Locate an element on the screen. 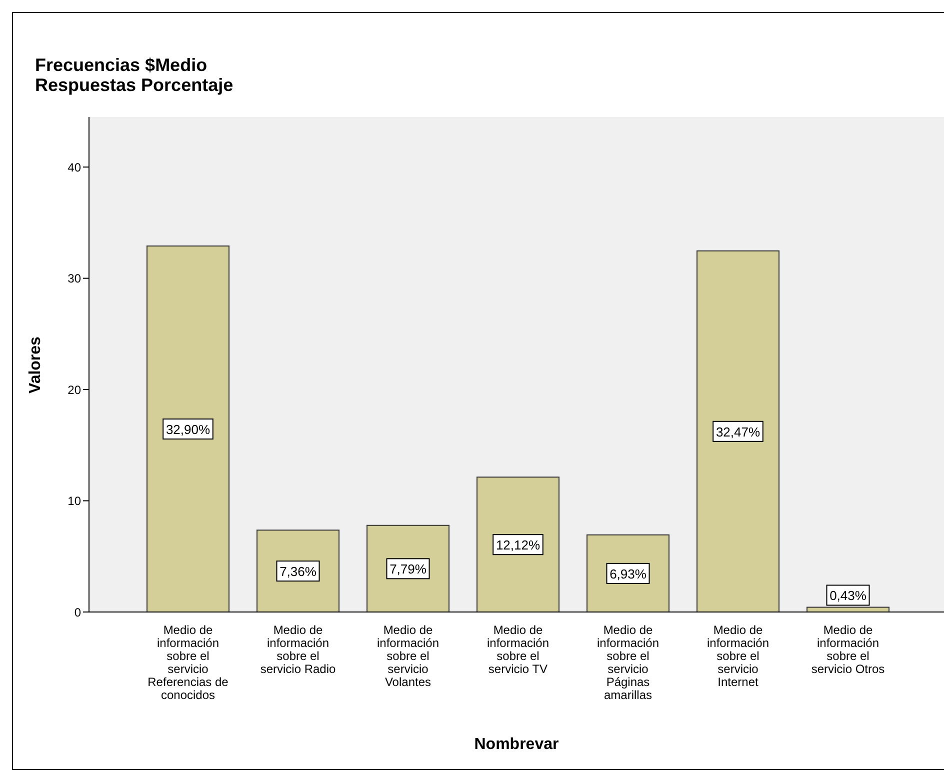 This screenshot has width=944, height=771. x-axis-title: Nombrevar is located at coordinates (516, 745).